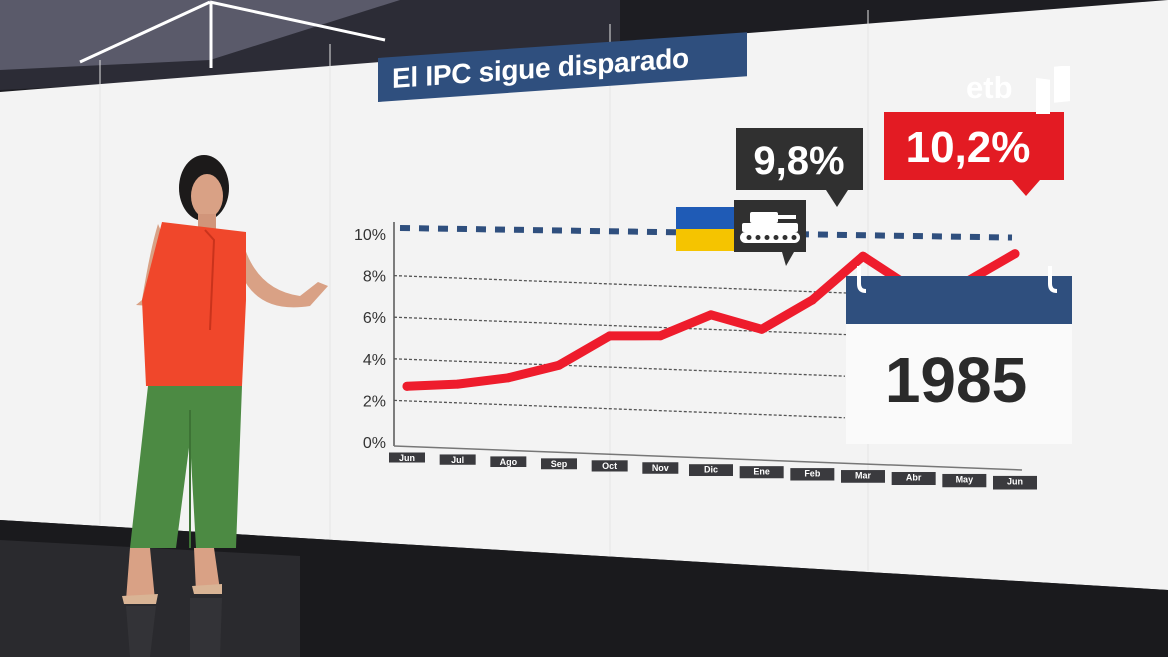  I want to click on y-tick-label: 6%, so click(374, 318).